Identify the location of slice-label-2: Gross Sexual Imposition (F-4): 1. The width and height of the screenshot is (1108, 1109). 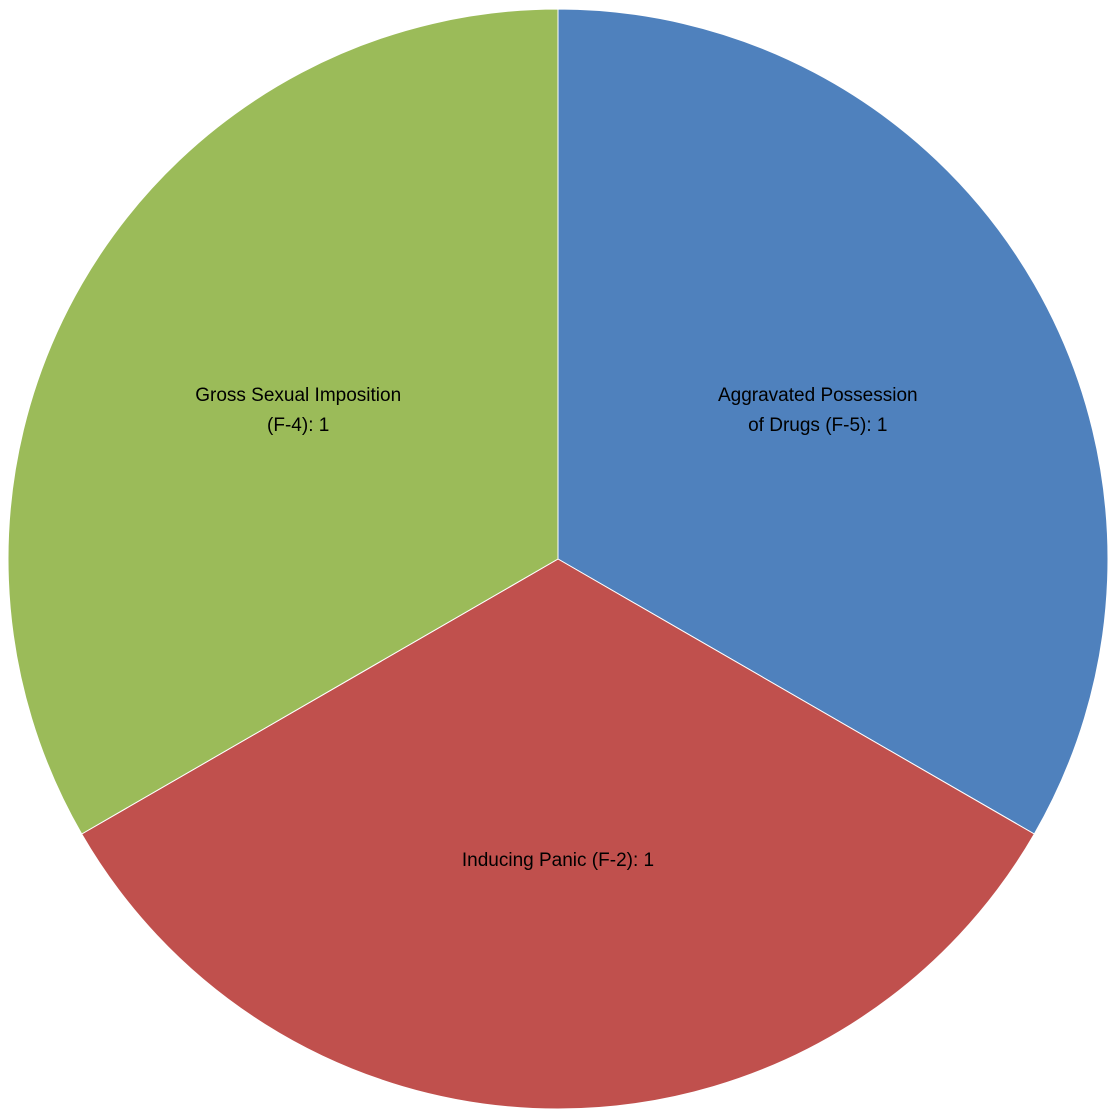
(298, 410).